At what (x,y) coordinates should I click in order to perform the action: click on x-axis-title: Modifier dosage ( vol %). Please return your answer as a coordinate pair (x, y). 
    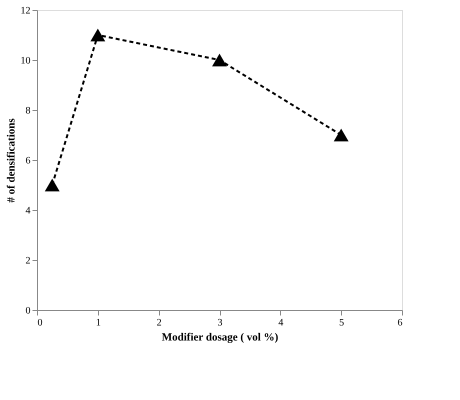
    Looking at the image, I should click on (220, 338).